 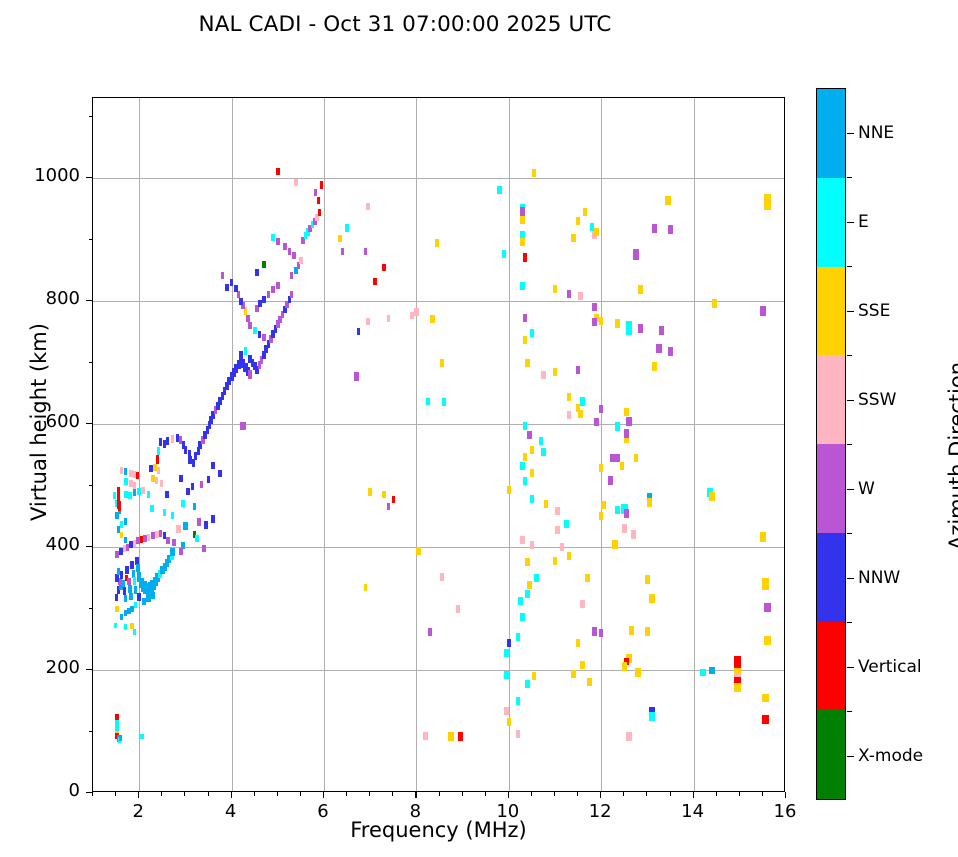 I want to click on y-tick-label: 800, so click(x=62, y=298).